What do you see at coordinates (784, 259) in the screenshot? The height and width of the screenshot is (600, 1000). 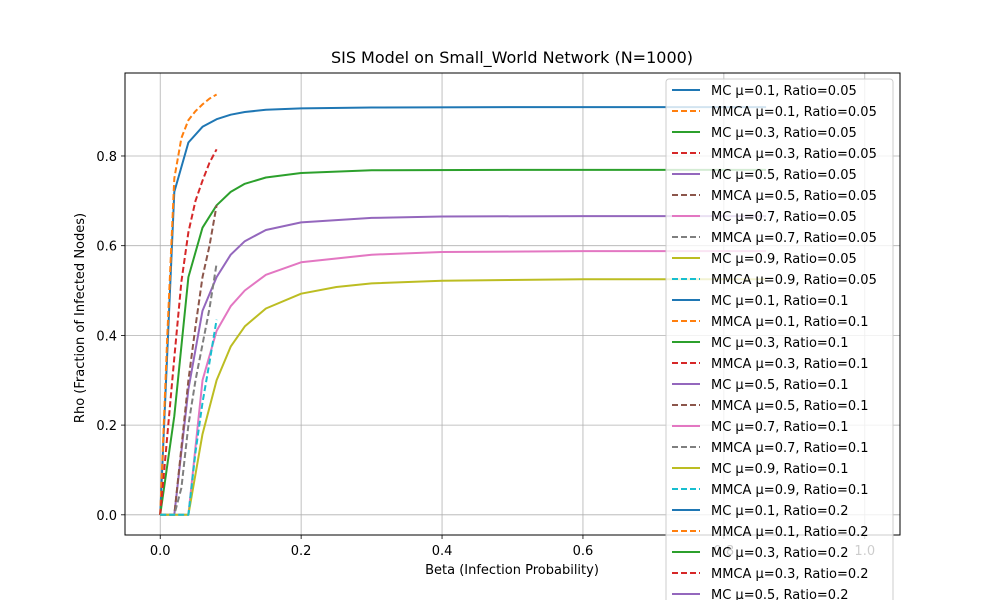 I see `legend-label: MC μ=0.9, Ratio=0.05` at bounding box center [784, 259].